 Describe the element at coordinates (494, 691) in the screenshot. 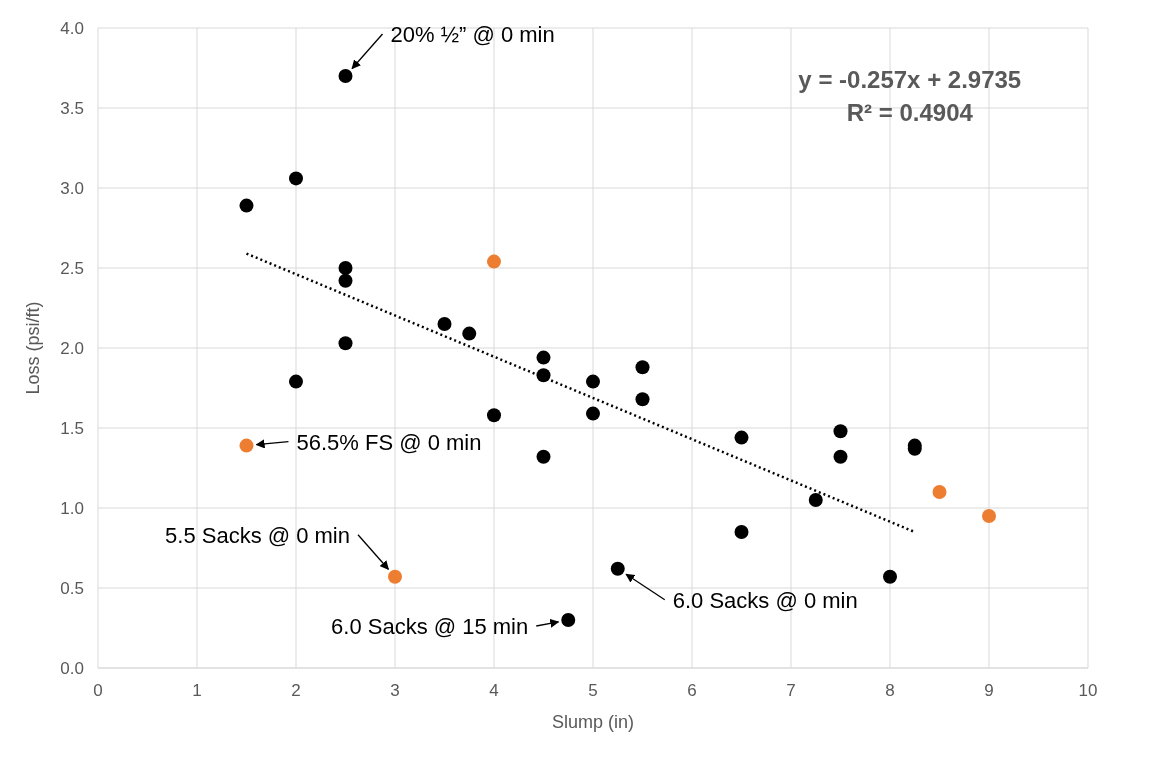

I see `x-tick-label: 4` at that location.